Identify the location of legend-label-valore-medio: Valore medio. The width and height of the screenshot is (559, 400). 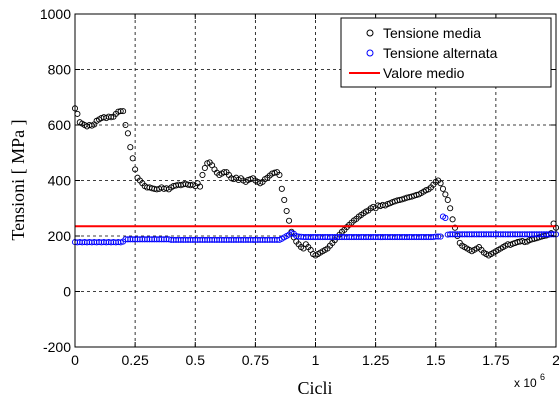
(424, 73).